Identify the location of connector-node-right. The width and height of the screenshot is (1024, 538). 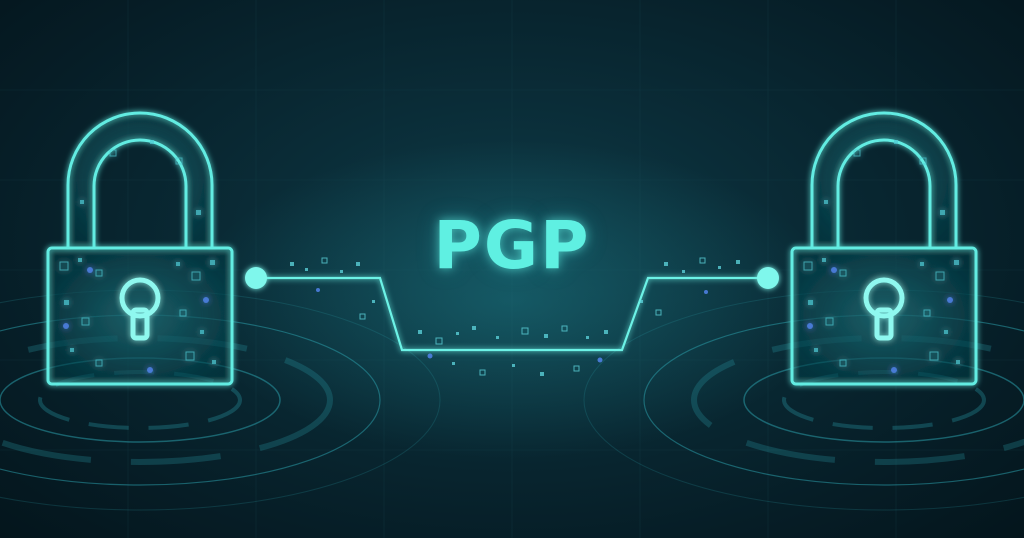
(768, 278).